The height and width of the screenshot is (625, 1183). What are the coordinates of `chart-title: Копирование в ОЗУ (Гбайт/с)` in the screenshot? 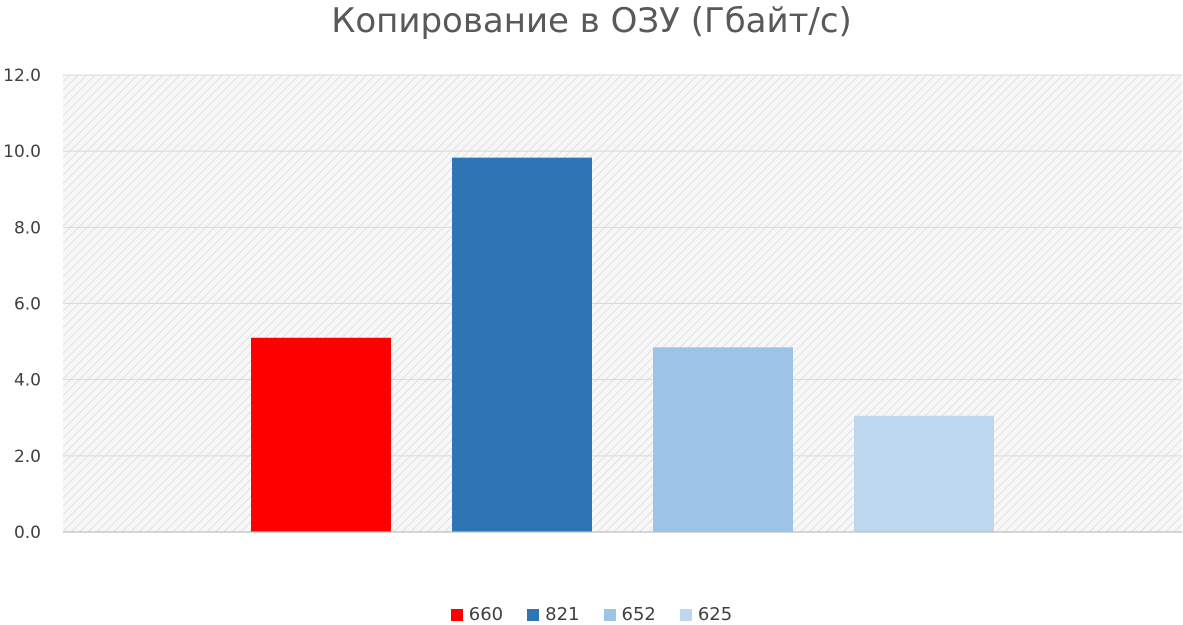 It's located at (591, 21).